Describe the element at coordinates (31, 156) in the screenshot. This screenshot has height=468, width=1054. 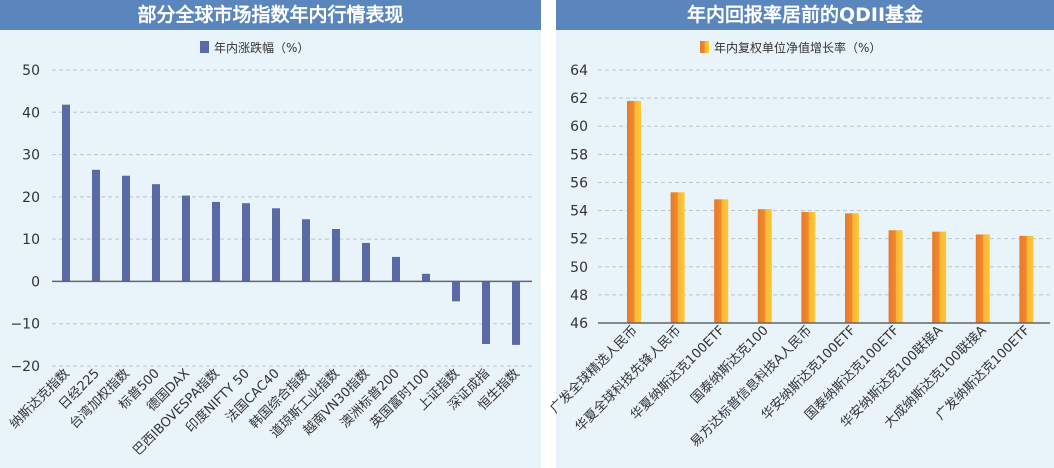
I see `y-tick-label: 30` at that location.